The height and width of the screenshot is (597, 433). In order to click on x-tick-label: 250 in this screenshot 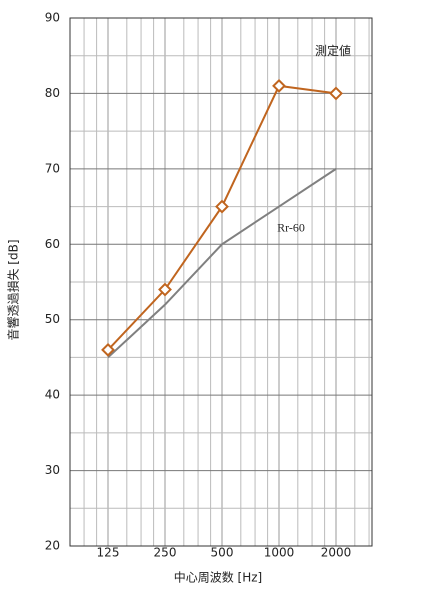, I will do `click(165, 553)`.